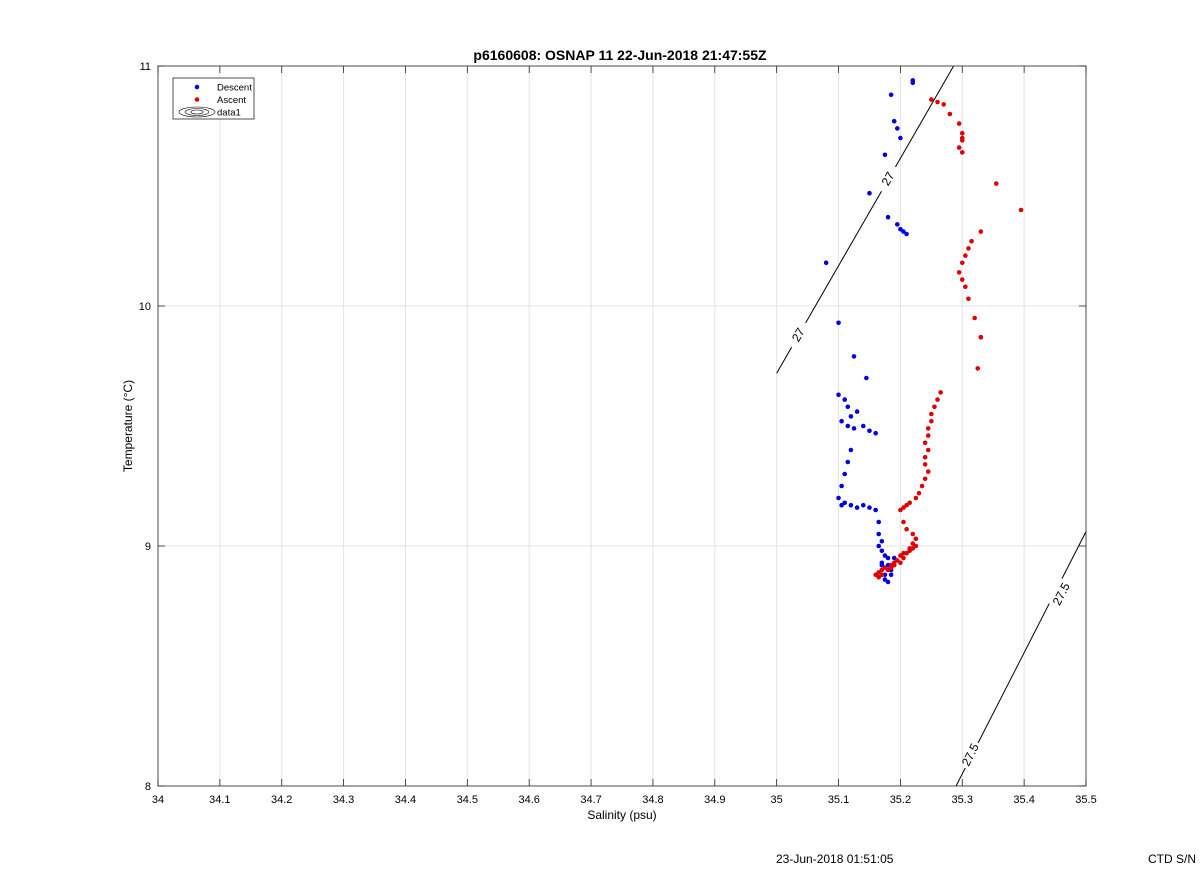 The image size is (1200, 885). I want to click on y-tick-label: 9, so click(148, 547).